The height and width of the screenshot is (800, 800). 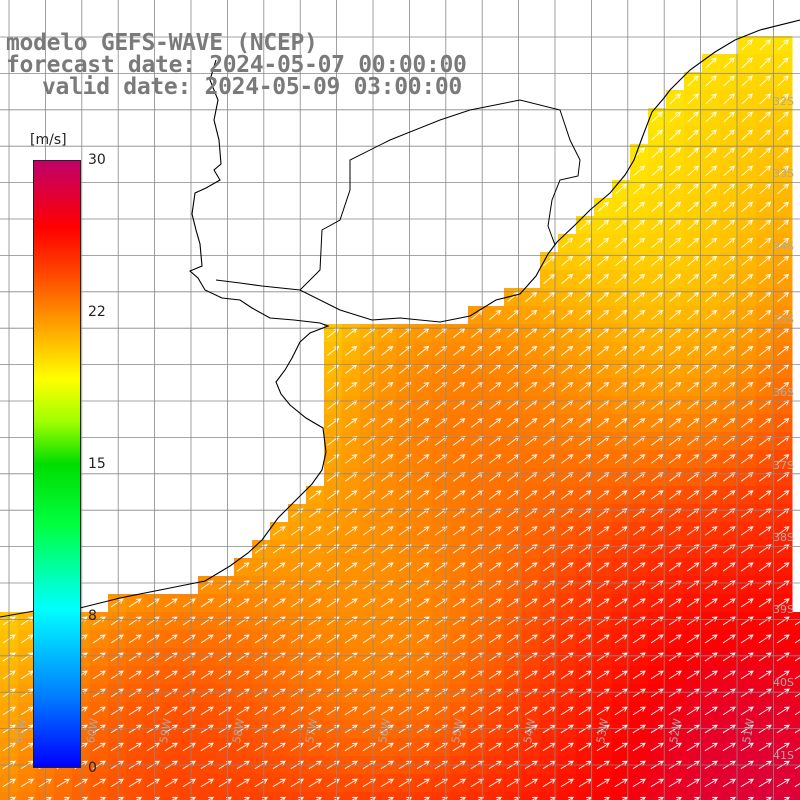 What do you see at coordinates (92, 616) in the screenshot?
I see `colorbar-tick-8: 8` at bounding box center [92, 616].